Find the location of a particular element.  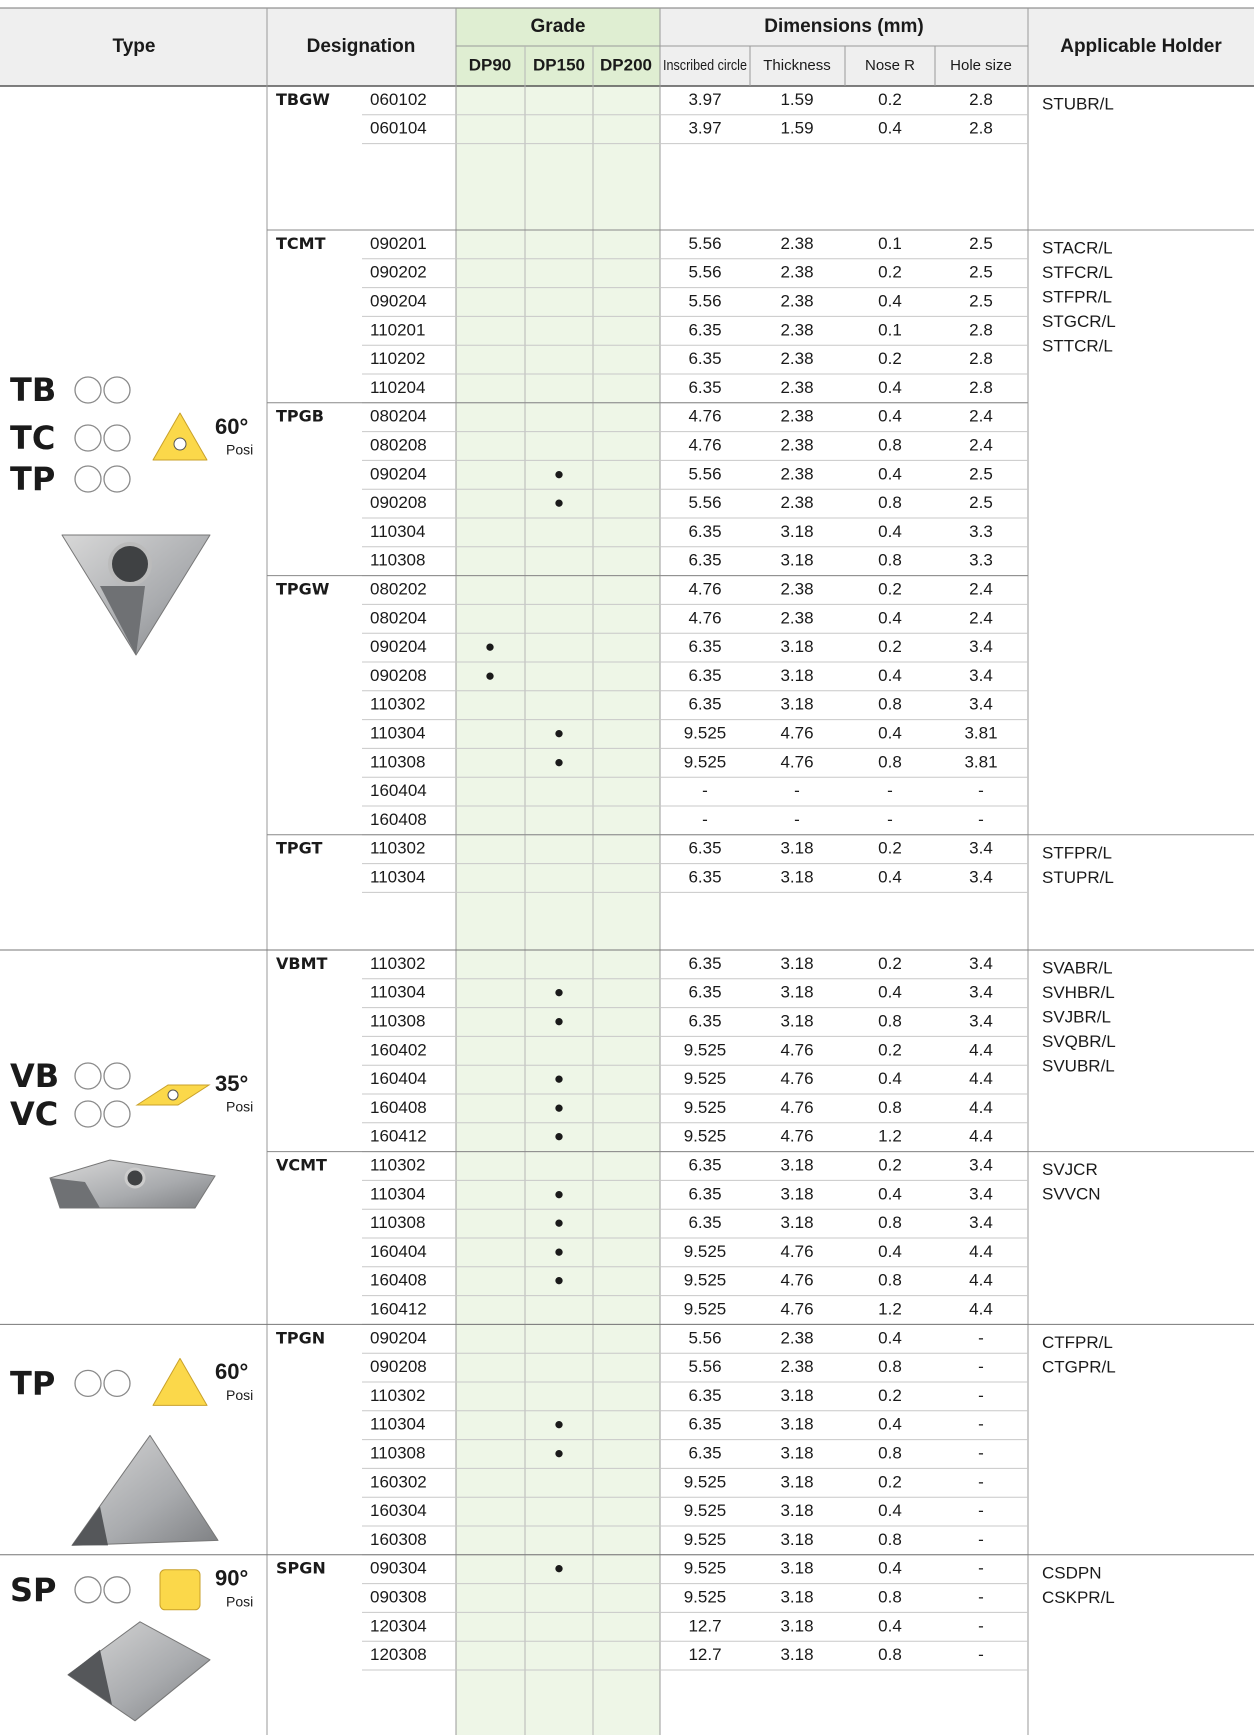

posi: Posi is located at coordinates (239, 1107).